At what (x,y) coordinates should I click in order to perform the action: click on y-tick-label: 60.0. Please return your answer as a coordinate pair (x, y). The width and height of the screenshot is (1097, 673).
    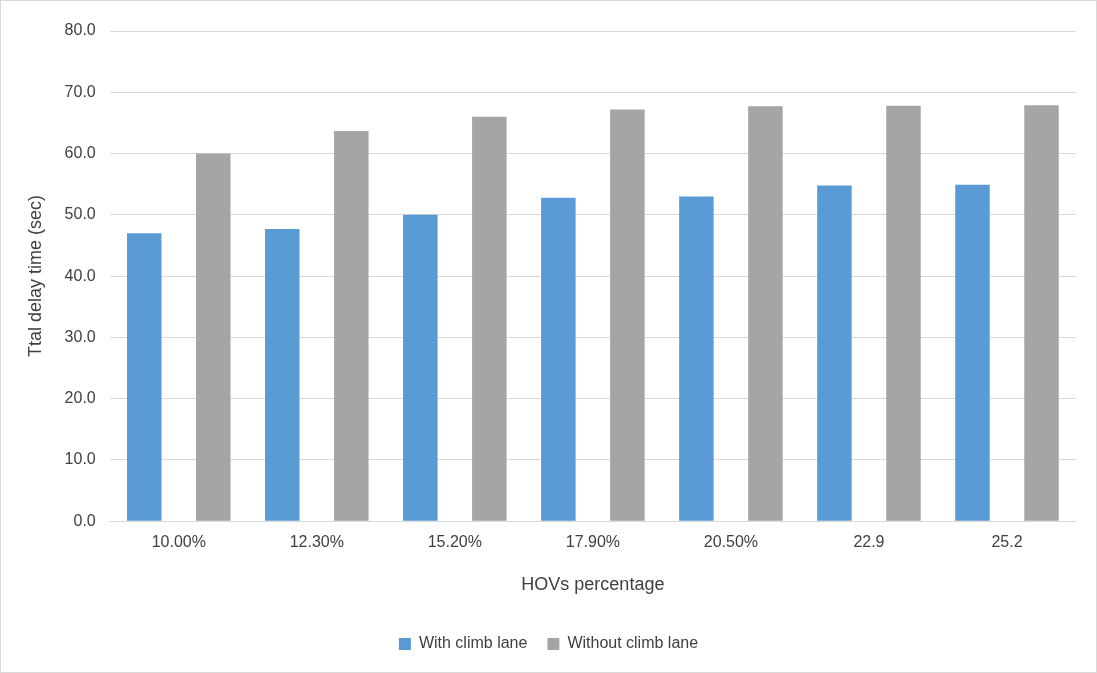
    Looking at the image, I should click on (80, 152).